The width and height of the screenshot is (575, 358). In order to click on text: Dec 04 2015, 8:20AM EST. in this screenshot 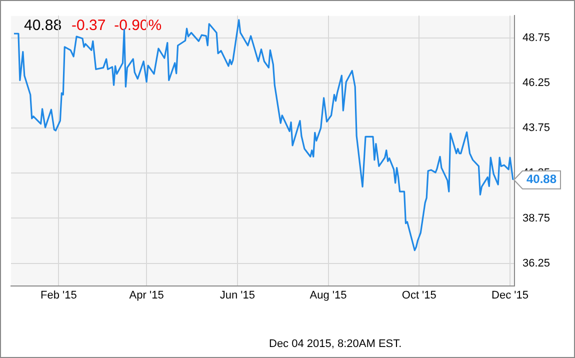, I will do `click(335, 344)`.